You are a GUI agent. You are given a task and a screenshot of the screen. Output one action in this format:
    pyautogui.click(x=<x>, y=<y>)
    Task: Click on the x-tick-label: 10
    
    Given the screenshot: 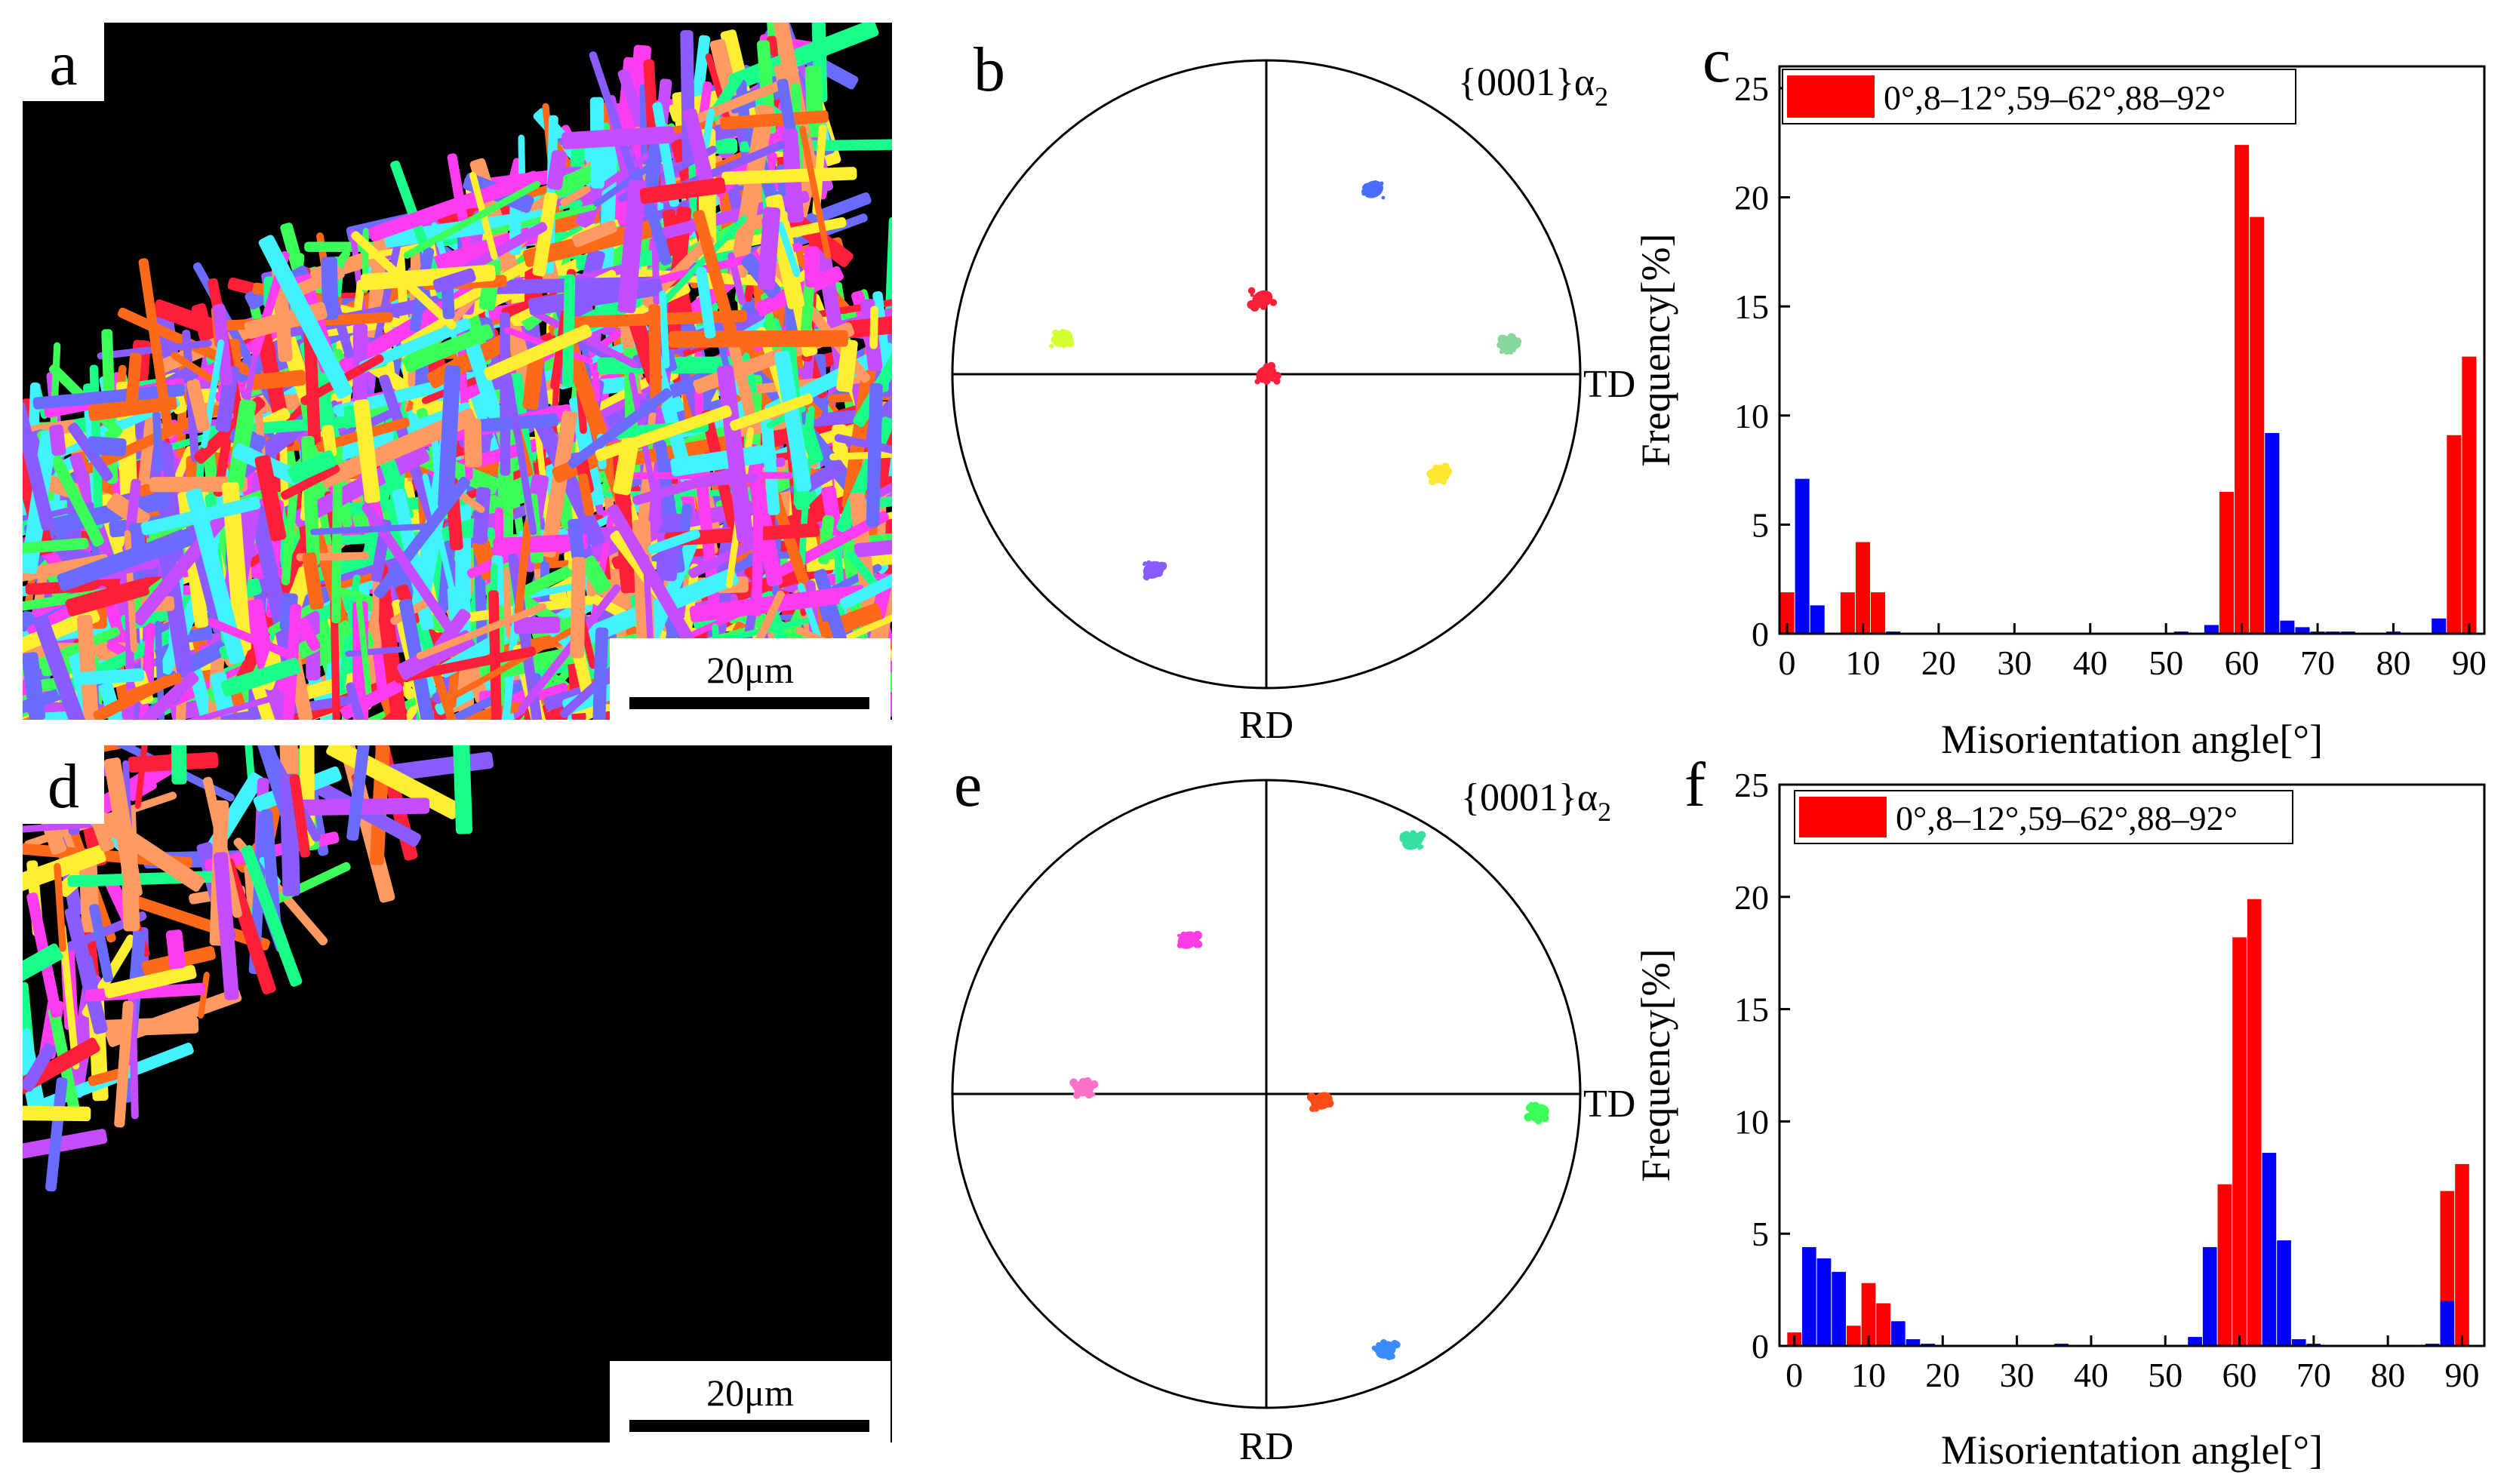 What is the action you would take?
    pyautogui.click(x=1868, y=1375)
    